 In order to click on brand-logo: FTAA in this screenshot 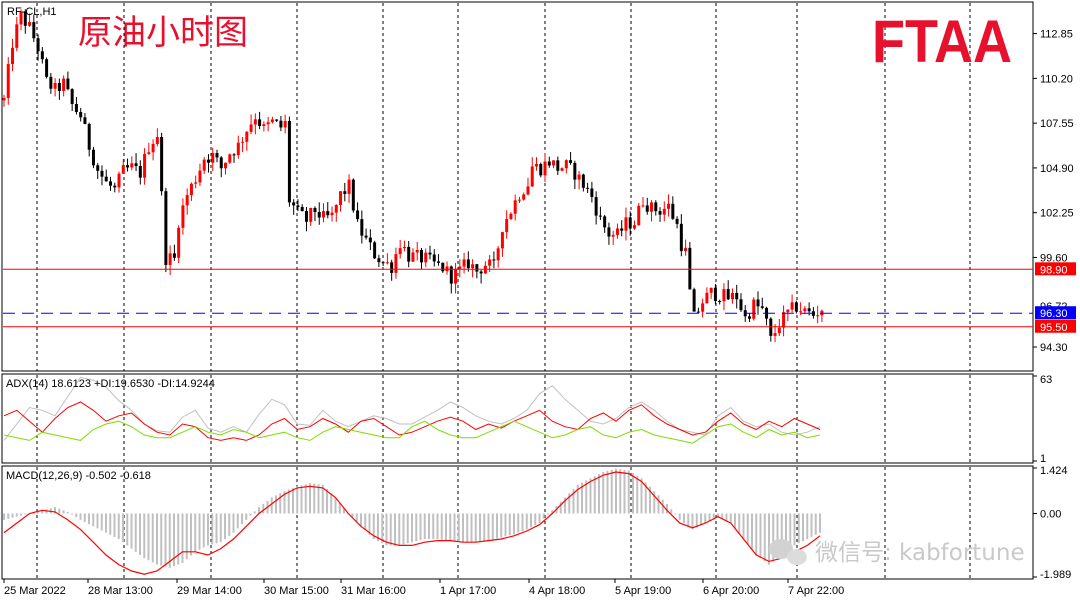, I will do `click(942, 41)`.